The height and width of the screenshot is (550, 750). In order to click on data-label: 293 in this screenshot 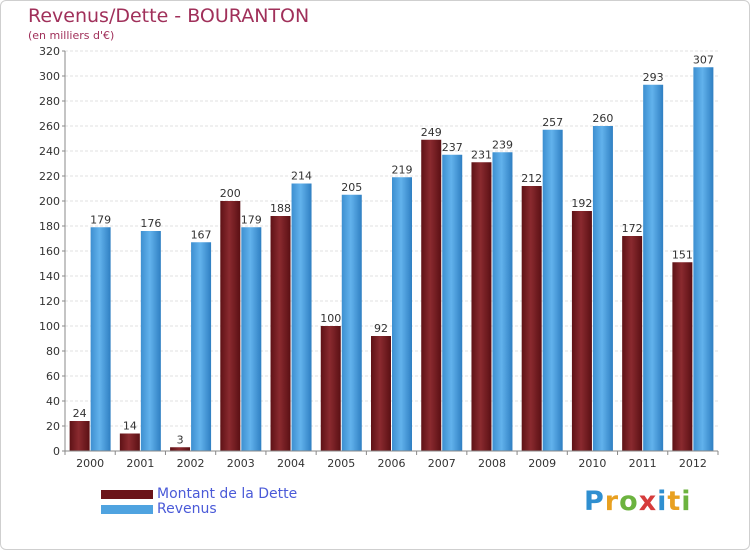, I will do `click(653, 77)`.